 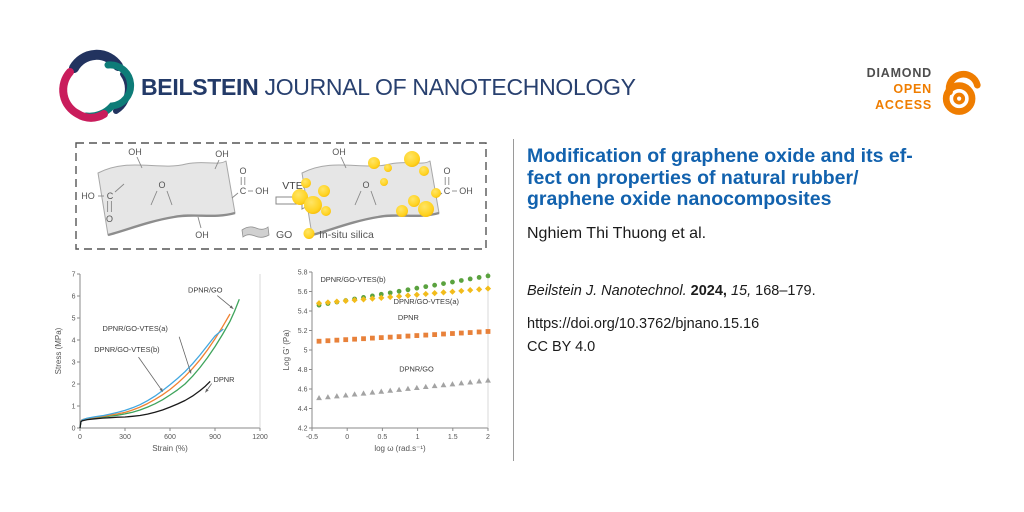 I want to click on svg-text: 0.5, so click(x=383, y=437).